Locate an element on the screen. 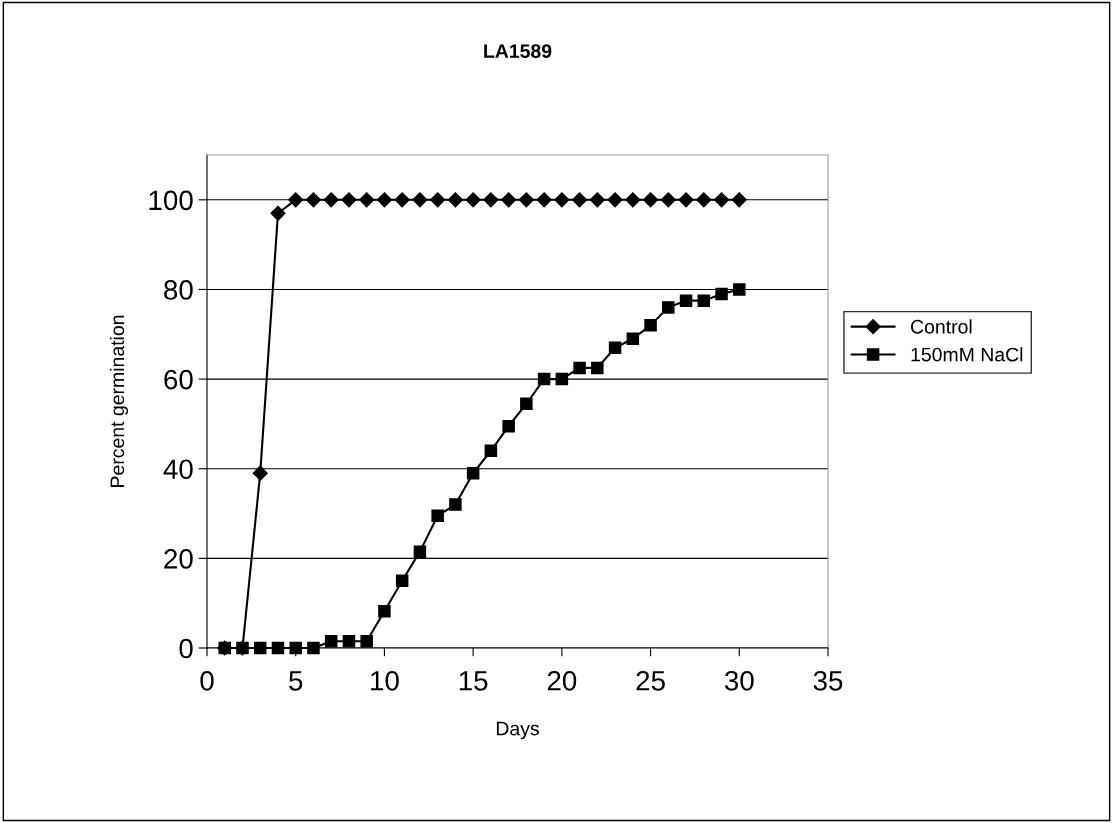 The image size is (1113, 823). x-tick-label: 15 is located at coordinates (473, 681).